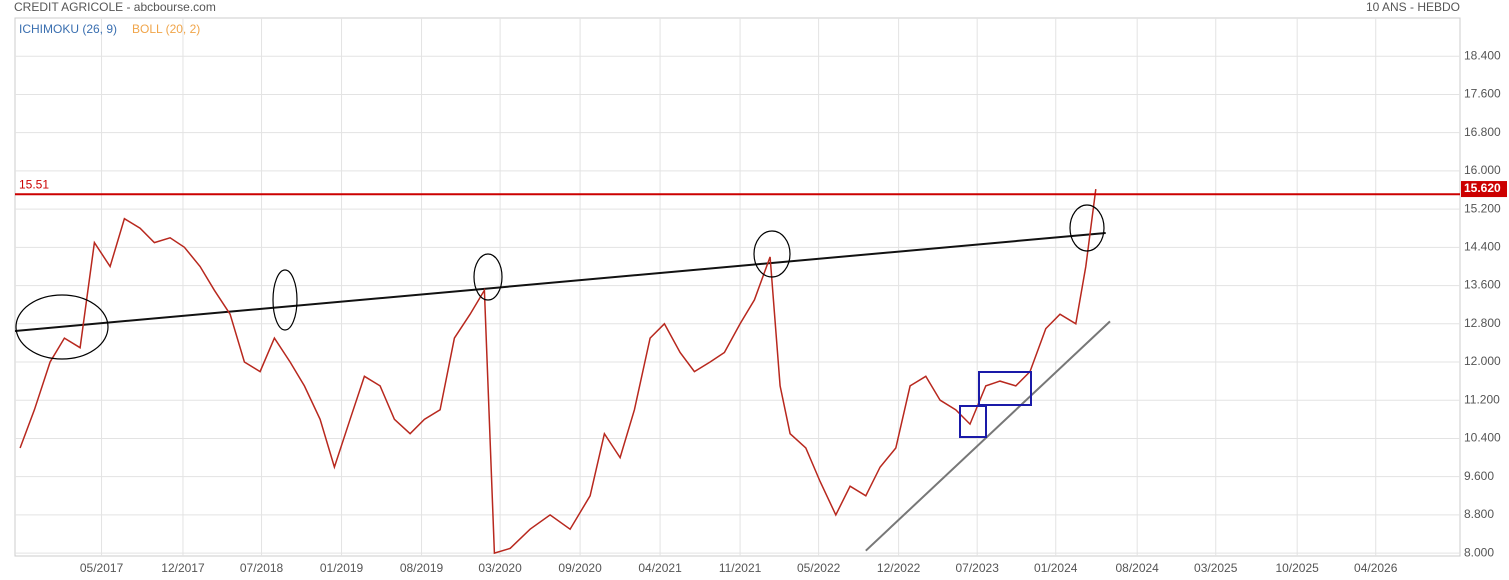 The width and height of the screenshot is (1509, 580). Describe the element at coordinates (102, 568) in the screenshot. I see `x-tick-label: 05/2017` at that location.